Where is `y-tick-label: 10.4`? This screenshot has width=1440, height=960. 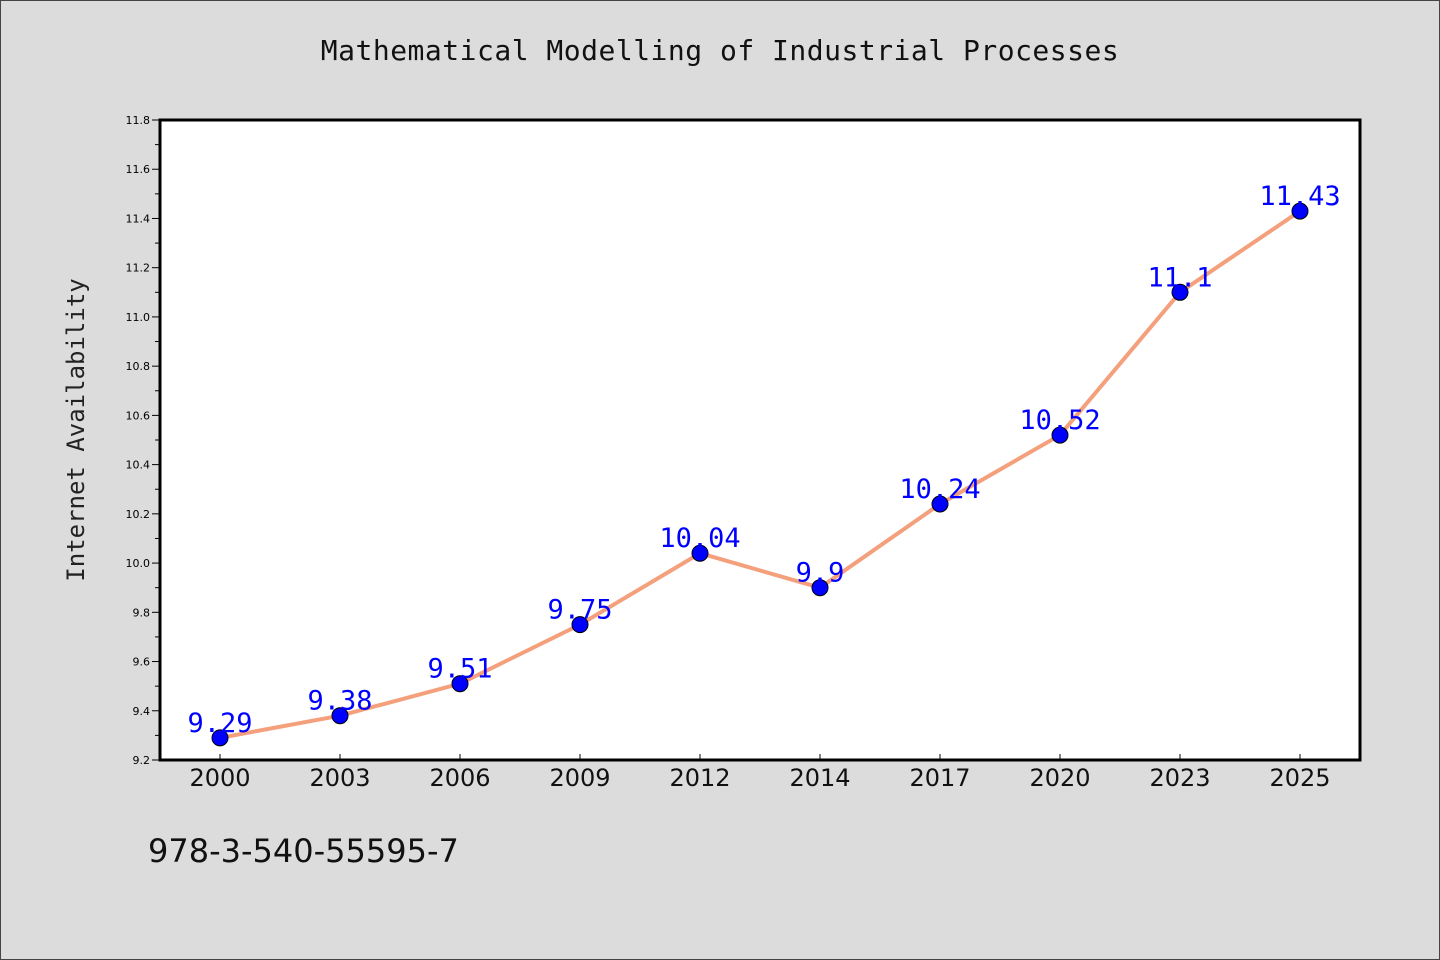
y-tick-label: 10.4 is located at coordinates (138, 465).